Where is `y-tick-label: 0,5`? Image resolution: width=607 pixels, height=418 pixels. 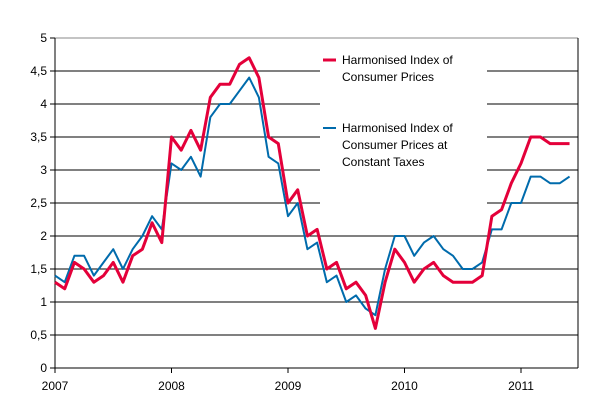
y-tick-label: 0,5 is located at coordinates (38, 335).